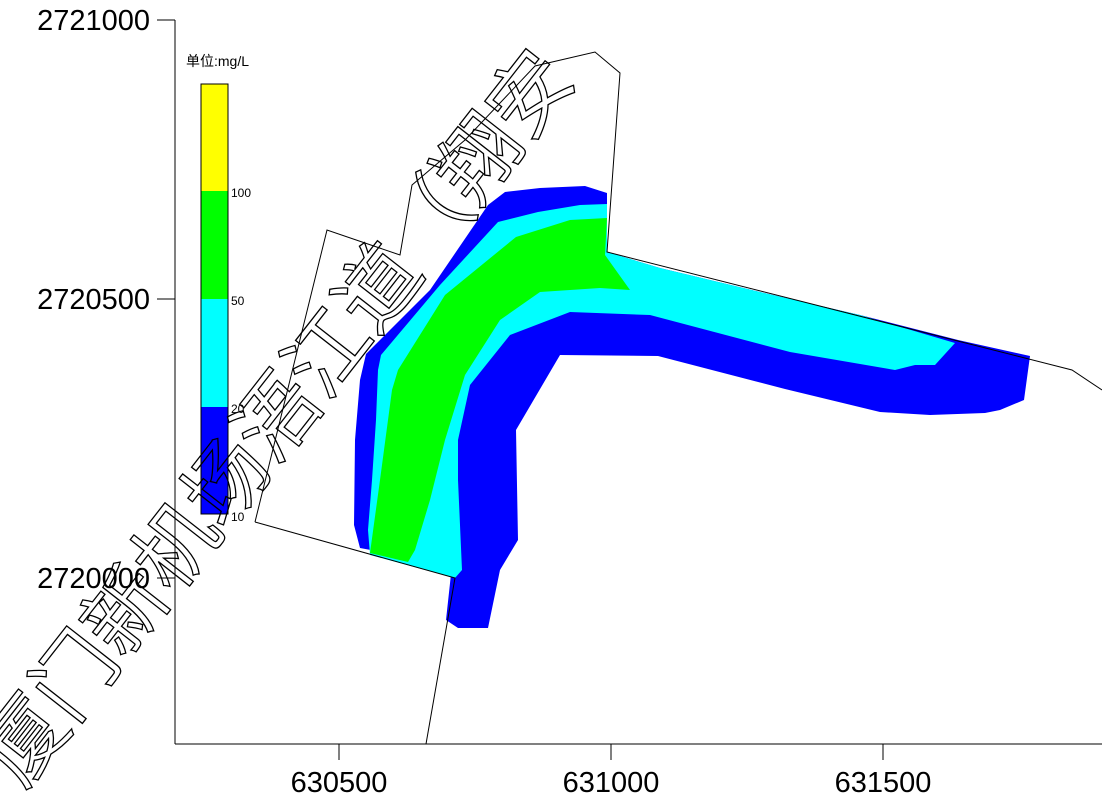  What do you see at coordinates (238, 409) in the screenshot?
I see `legend-level-20: 20` at bounding box center [238, 409].